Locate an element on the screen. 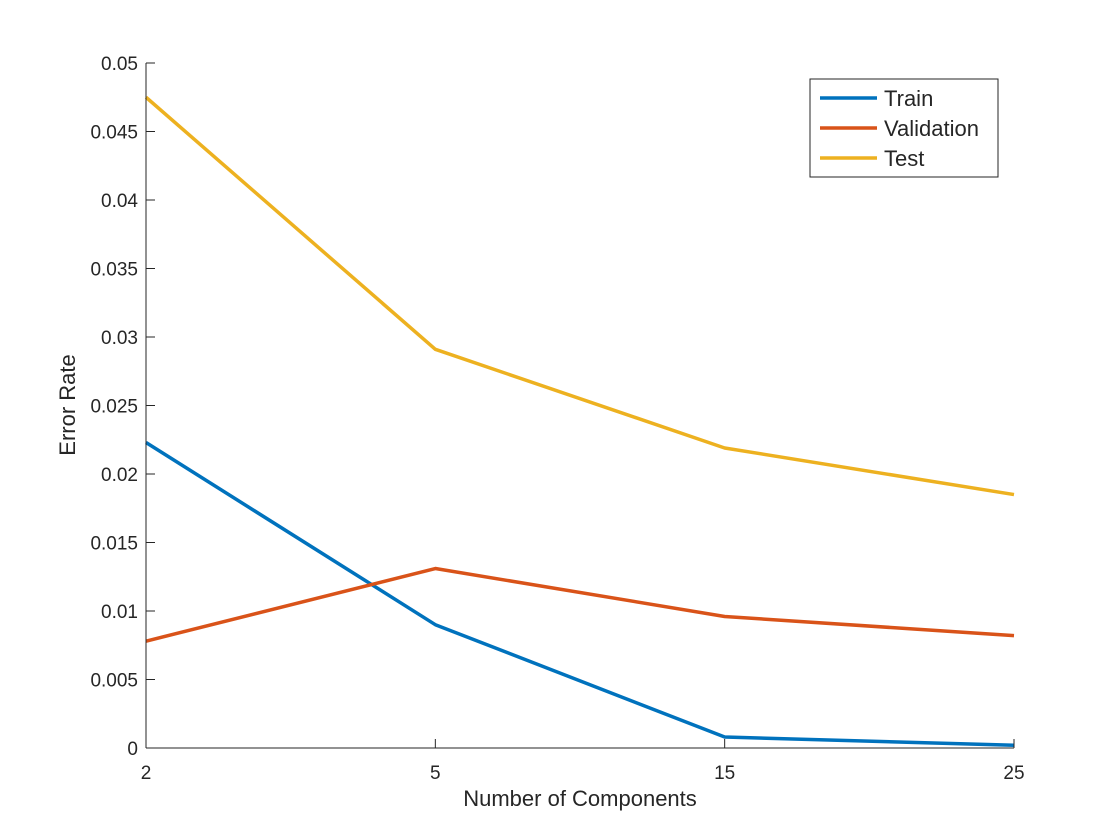 The image size is (1120, 840). x-ticks: 2 5 15 25 is located at coordinates (583, 761).